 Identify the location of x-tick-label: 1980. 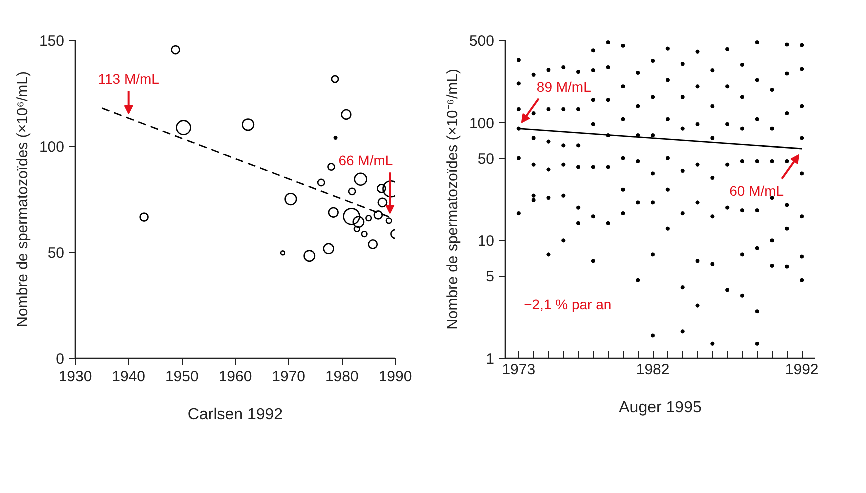
(342, 377).